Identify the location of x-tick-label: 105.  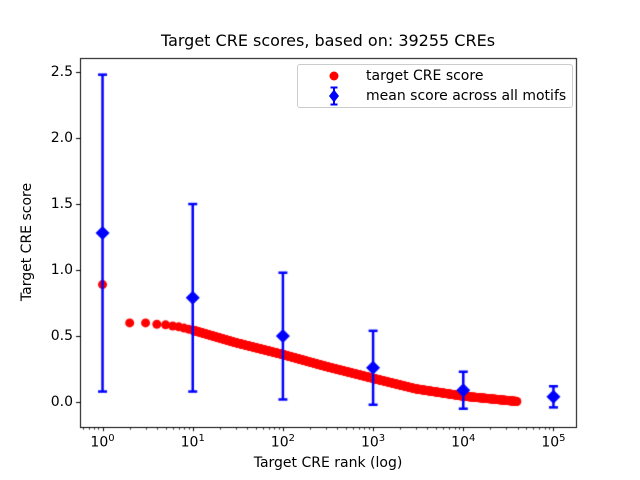
(553, 442).